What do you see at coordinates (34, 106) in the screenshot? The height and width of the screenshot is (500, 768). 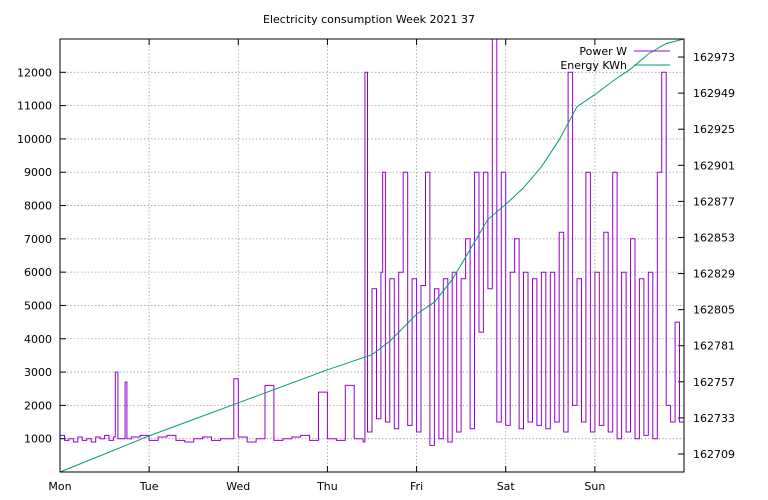 I see `y-left-tick-label: 11000` at bounding box center [34, 106].